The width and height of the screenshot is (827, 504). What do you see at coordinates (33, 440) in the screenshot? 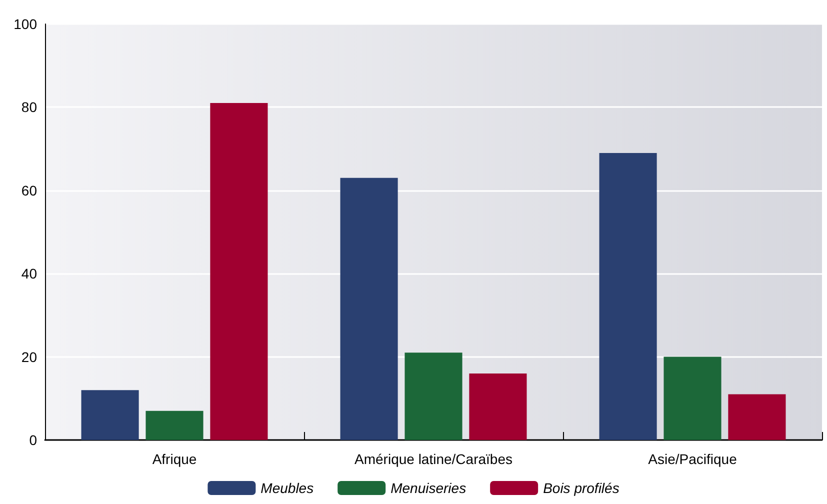
I see `y-tick-label: 0` at bounding box center [33, 440].